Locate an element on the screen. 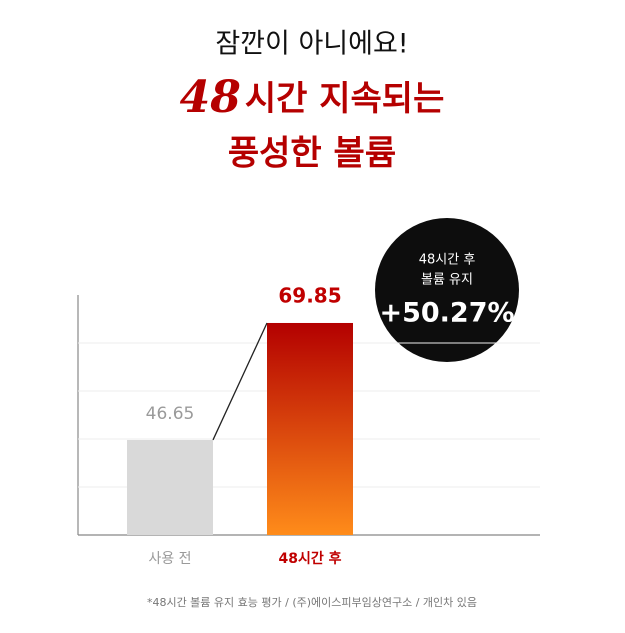 The height and width of the screenshot is (633, 625). badge is located at coordinates (447, 290).